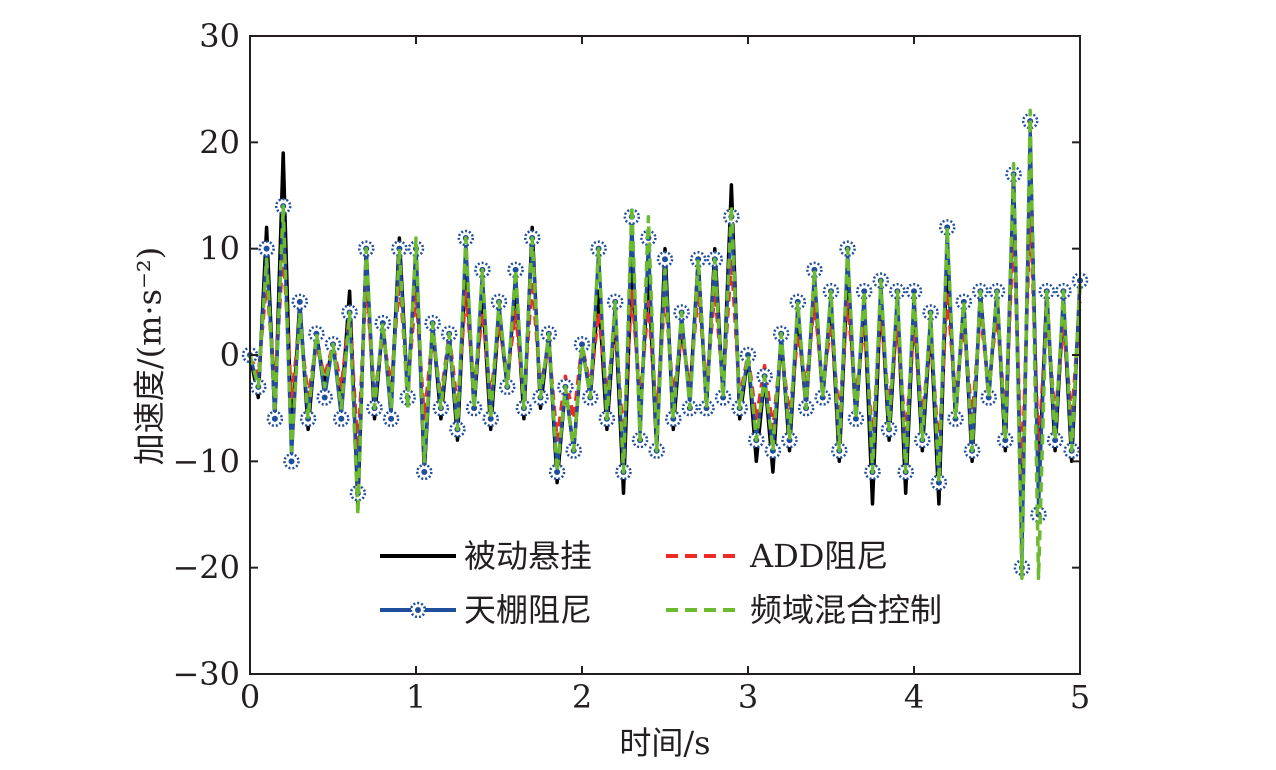 The width and height of the screenshot is (1276, 770). I want to click on legend-item-1: ADD阻尼, so click(777, 556).